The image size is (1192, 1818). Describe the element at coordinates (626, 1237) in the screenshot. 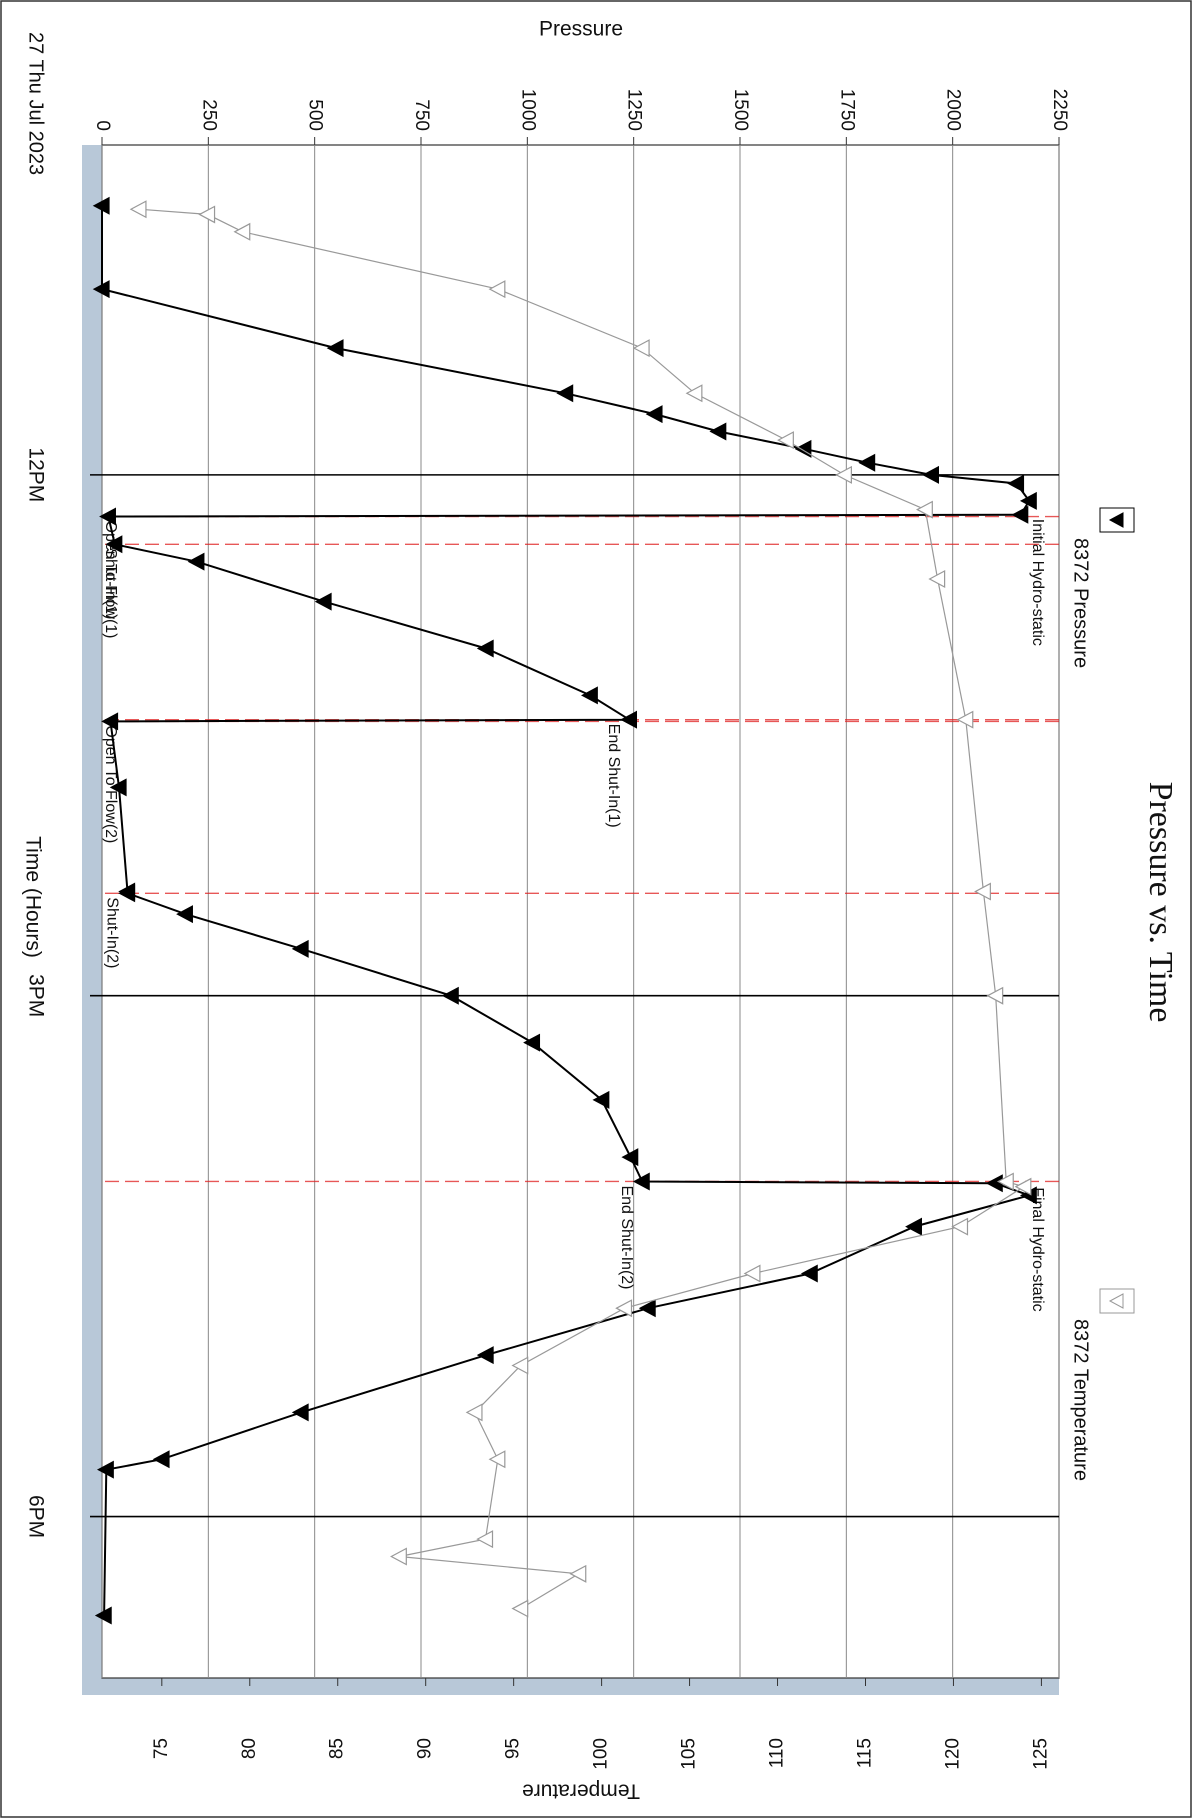

I see `event-label: End Shut-In(2)` at that location.